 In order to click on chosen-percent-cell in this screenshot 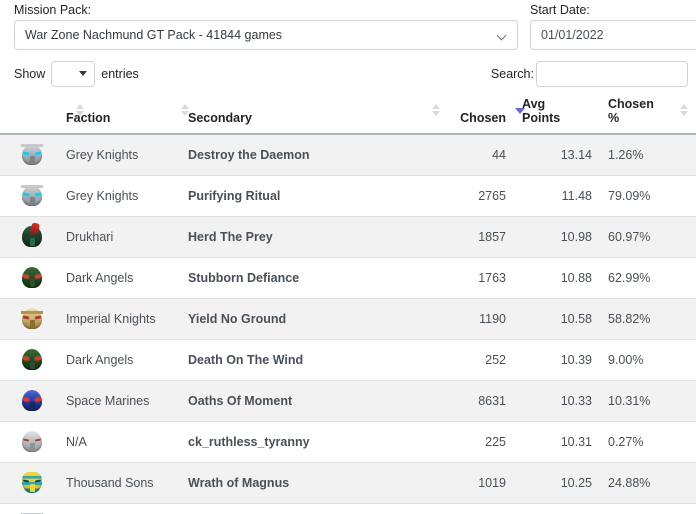, I will do `click(648, 508)`.